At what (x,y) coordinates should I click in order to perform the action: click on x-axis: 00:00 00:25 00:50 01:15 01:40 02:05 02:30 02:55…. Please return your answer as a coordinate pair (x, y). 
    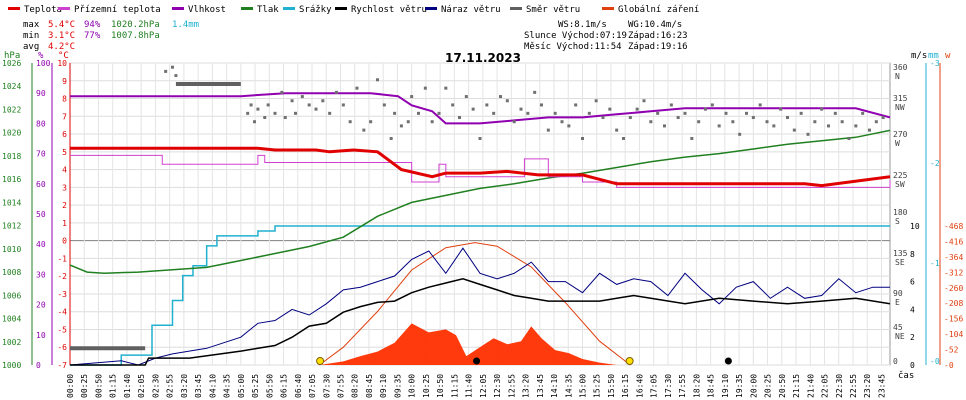
    Looking at the image, I should click on (476, 386).